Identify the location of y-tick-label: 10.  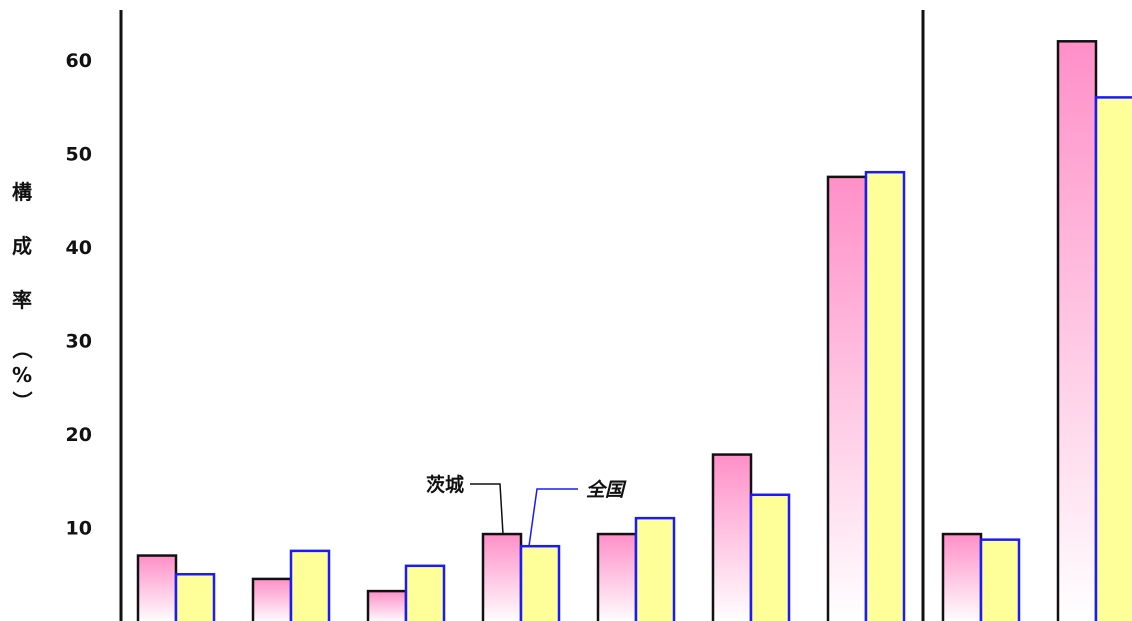
(79, 529).